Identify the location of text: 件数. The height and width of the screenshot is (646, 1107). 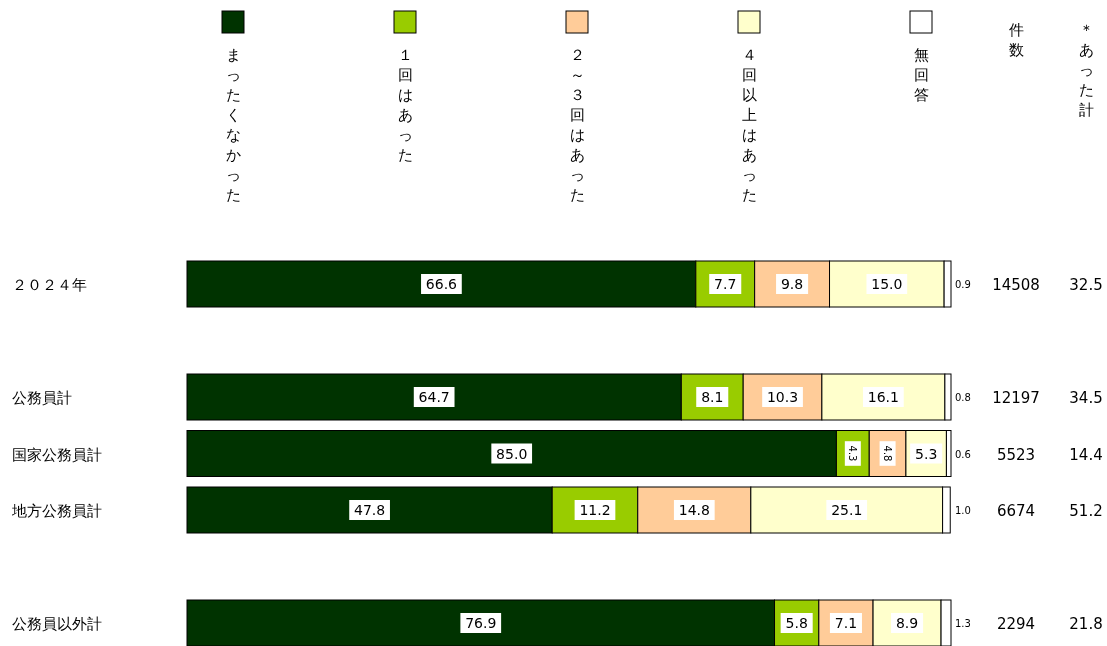
(1016, 40).